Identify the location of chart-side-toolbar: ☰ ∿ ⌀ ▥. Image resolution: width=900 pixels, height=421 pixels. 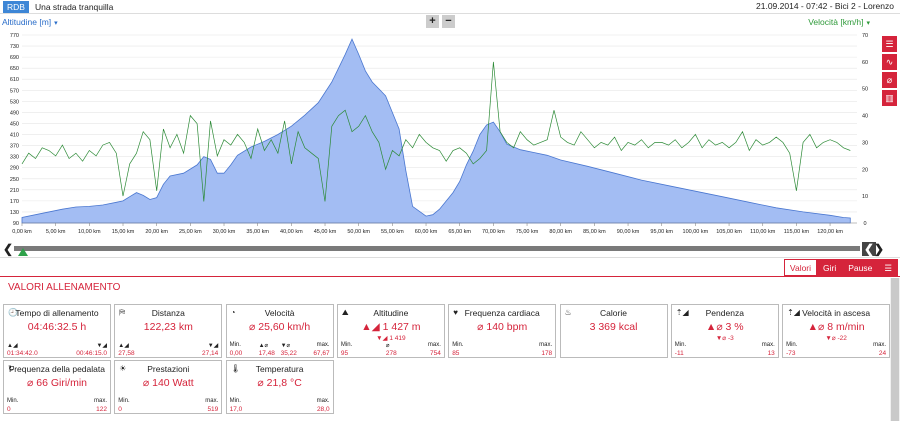
(889, 72).